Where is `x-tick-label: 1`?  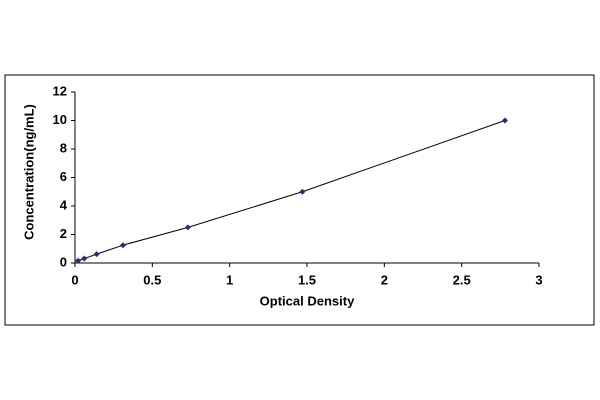 x-tick-label: 1 is located at coordinates (229, 279).